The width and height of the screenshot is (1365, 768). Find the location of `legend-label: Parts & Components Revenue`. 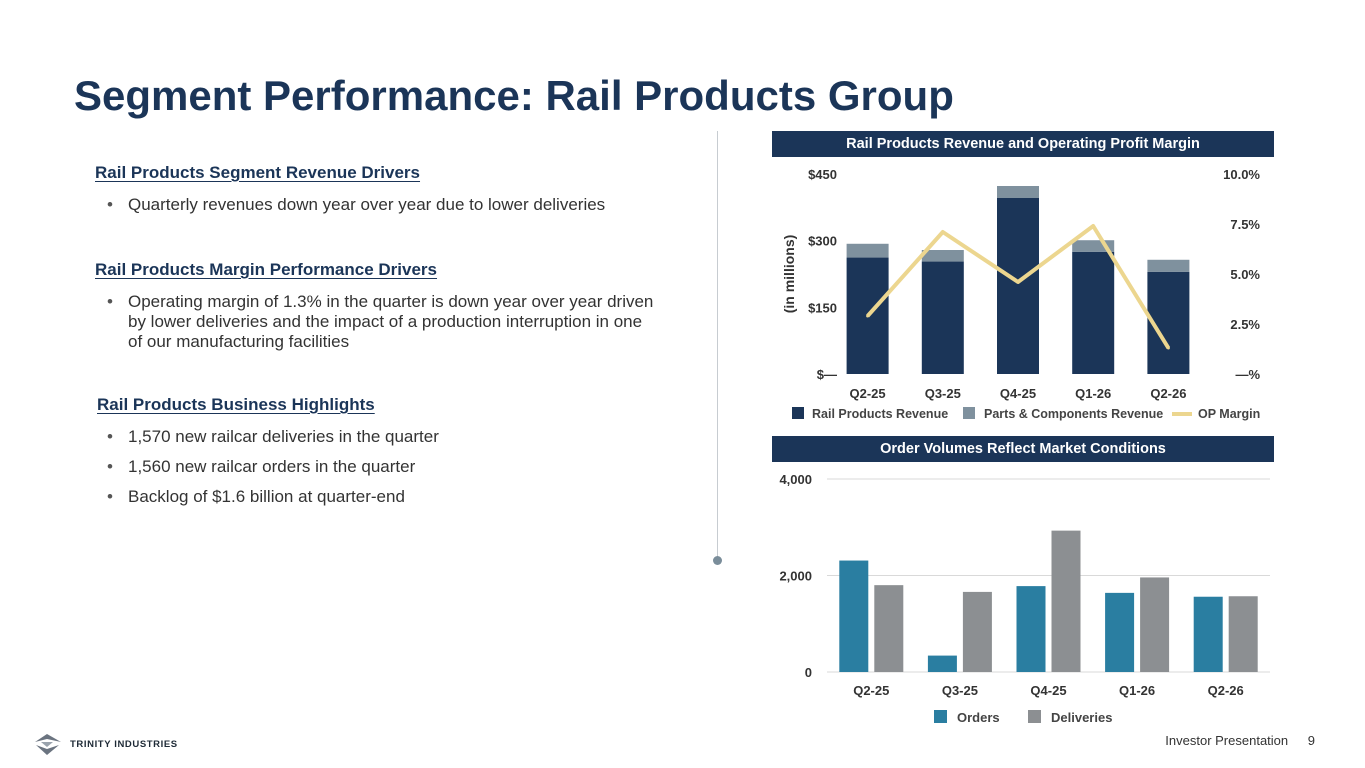

legend-label: Parts & Components Revenue is located at coordinates (1073, 414).